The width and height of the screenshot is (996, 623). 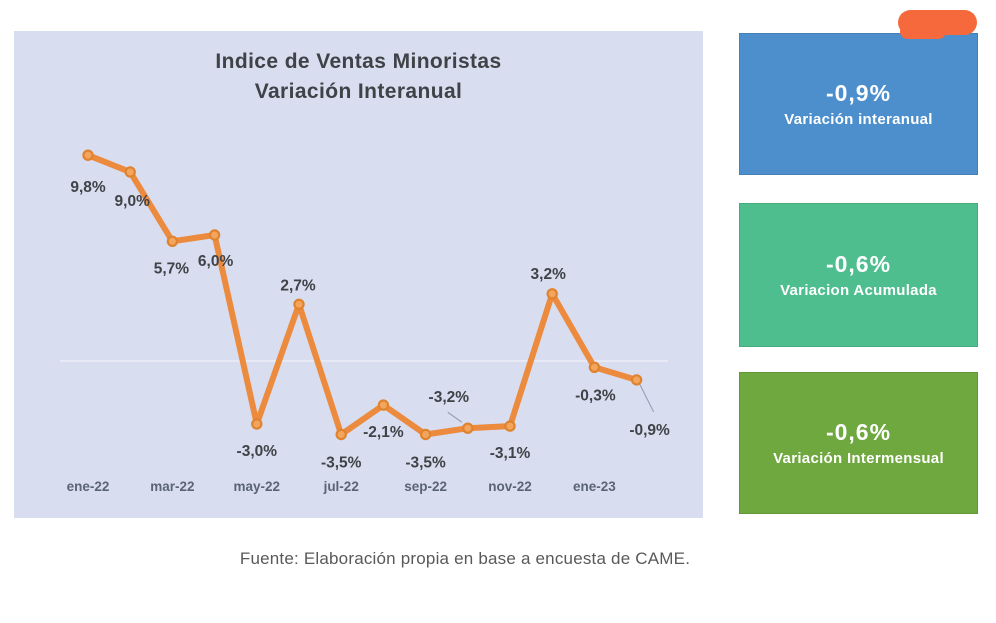 What do you see at coordinates (383, 432) in the screenshot?
I see `data-label: -2,1%` at bounding box center [383, 432].